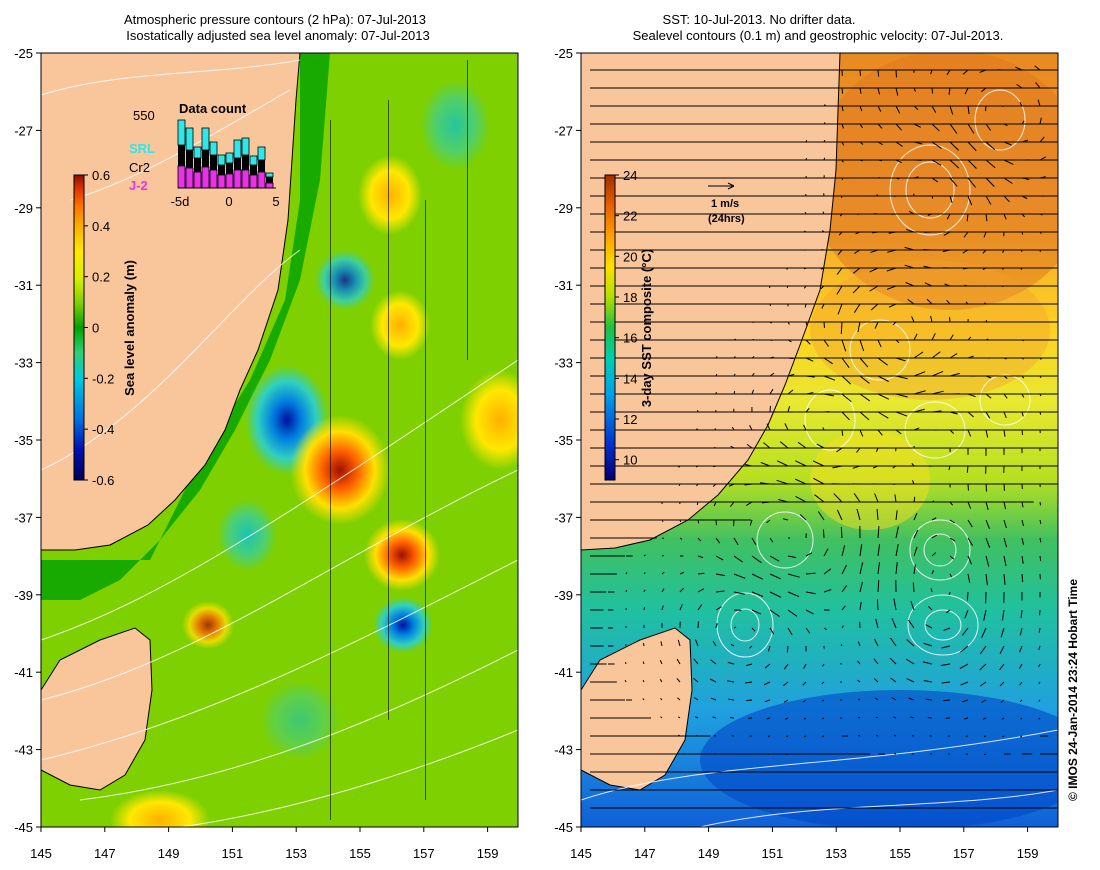  Describe the element at coordinates (630, 175) in the screenshot. I see `colorbar-tick-label: 24` at that location.